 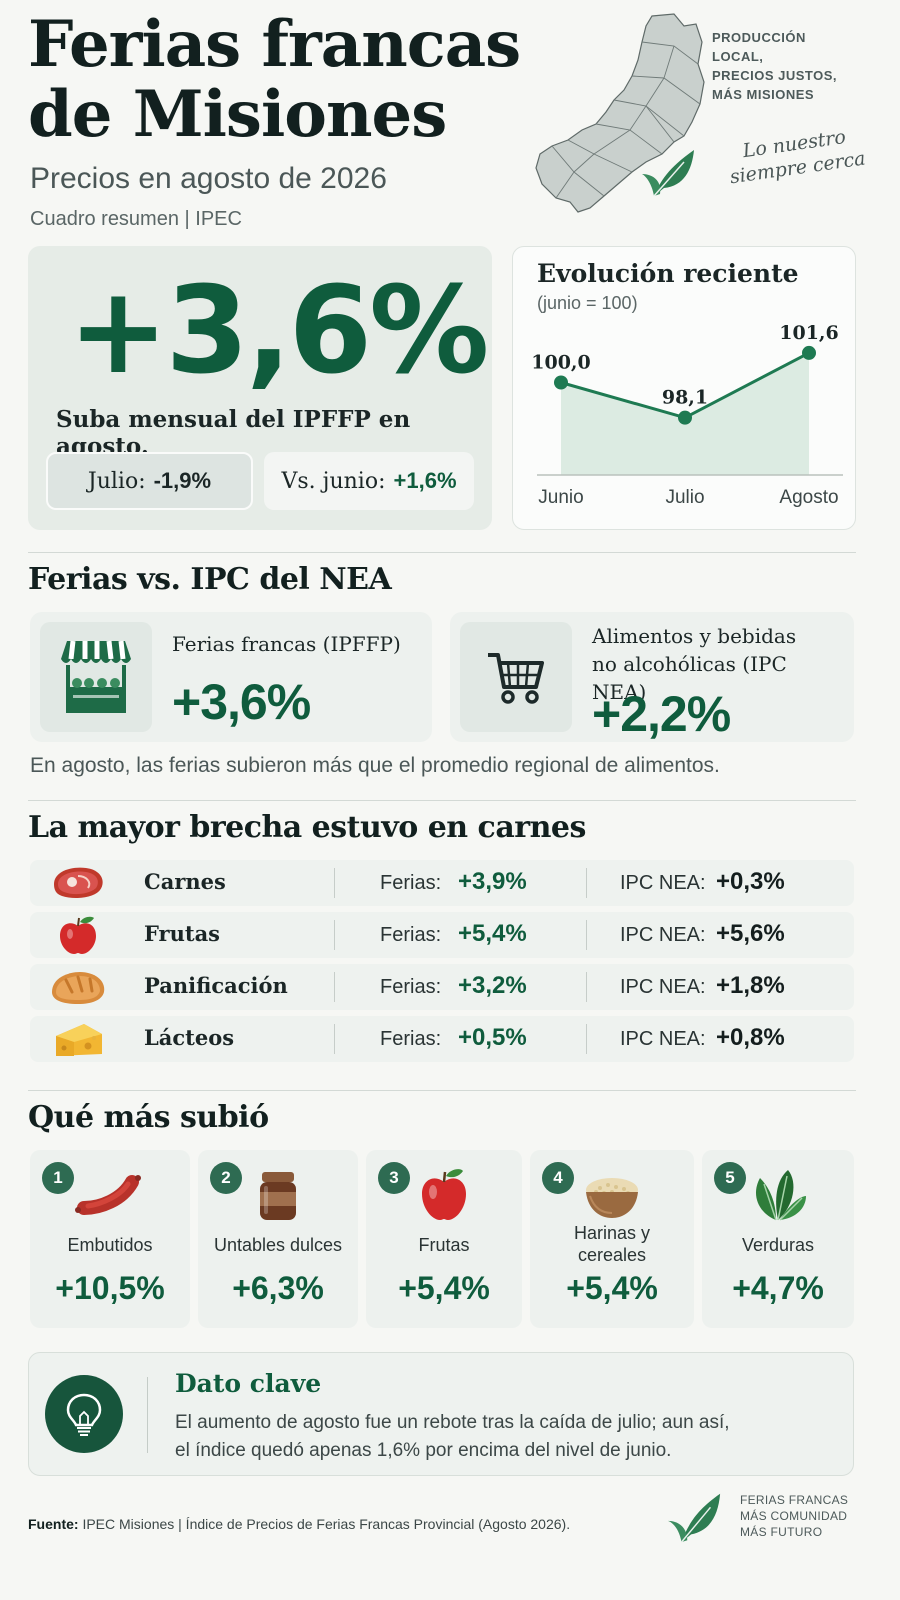 What do you see at coordinates (561, 363) in the screenshot?
I see `chart-data-label: 100,0` at bounding box center [561, 363].